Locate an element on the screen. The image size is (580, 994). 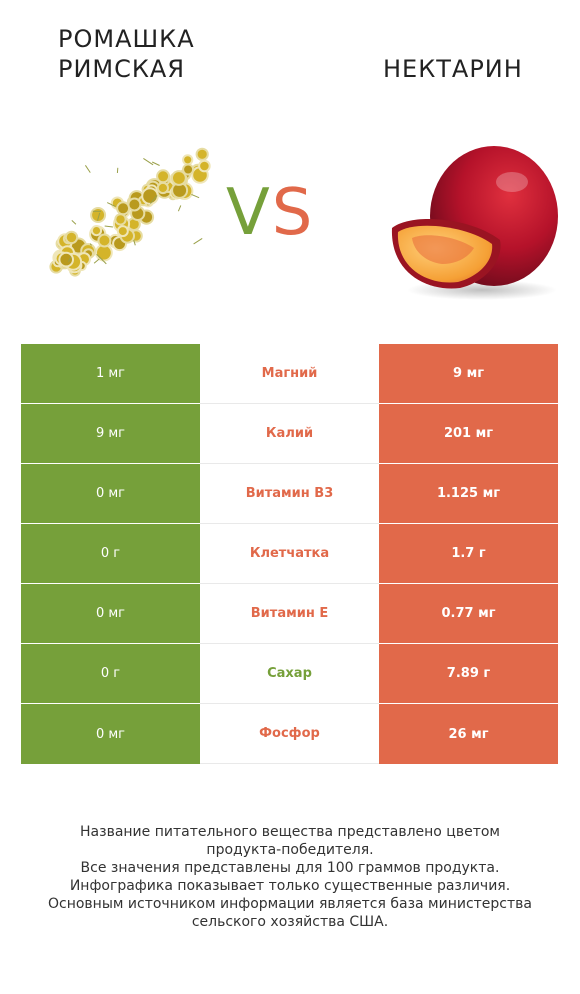
right-food-title: Нектарин is located at coordinates (453, 69).